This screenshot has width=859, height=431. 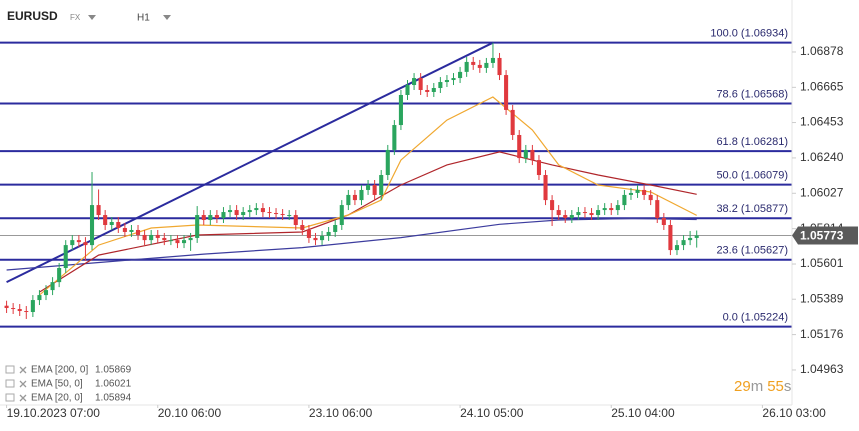 What do you see at coordinates (822, 157) in the screenshot?
I see `y-tick-label: 1.06240` at bounding box center [822, 157].